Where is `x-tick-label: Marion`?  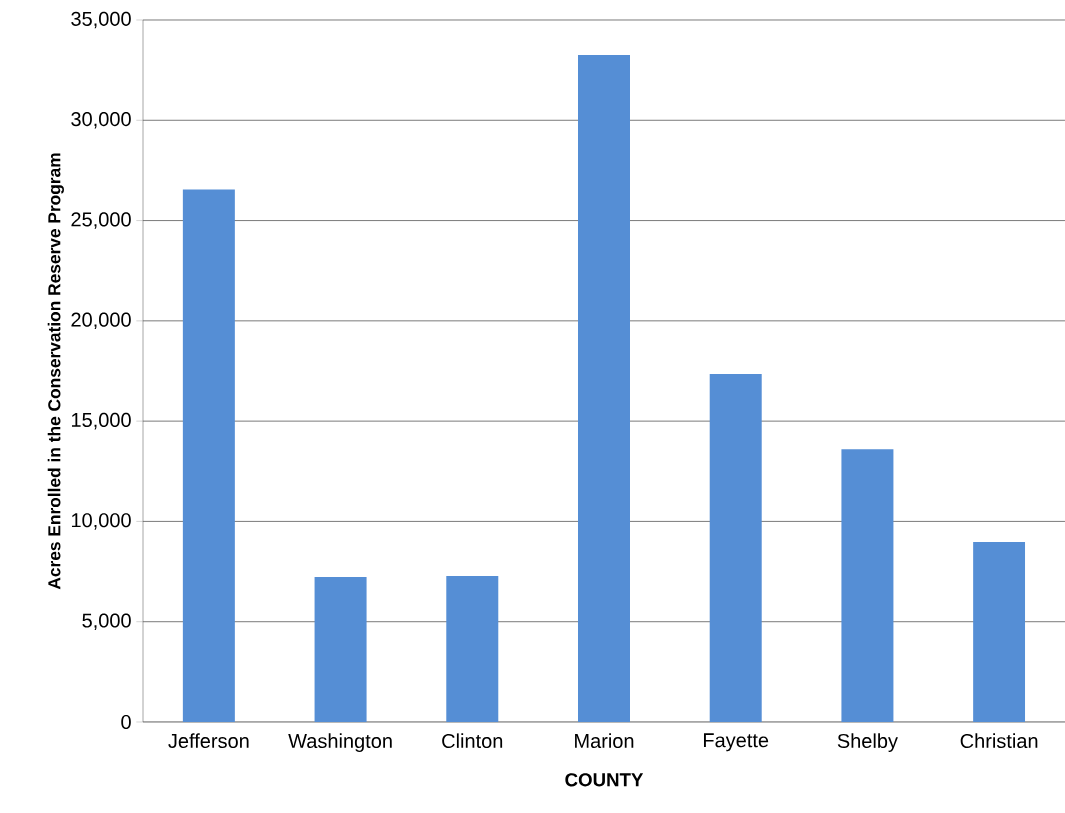
x-tick-label: Marion is located at coordinates (604, 741).